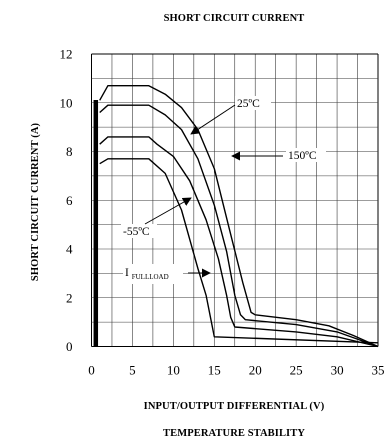 Image resolution: width=390 pixels, height=441 pixels. I want to click on label-150c: 150ºC, so click(302, 156).